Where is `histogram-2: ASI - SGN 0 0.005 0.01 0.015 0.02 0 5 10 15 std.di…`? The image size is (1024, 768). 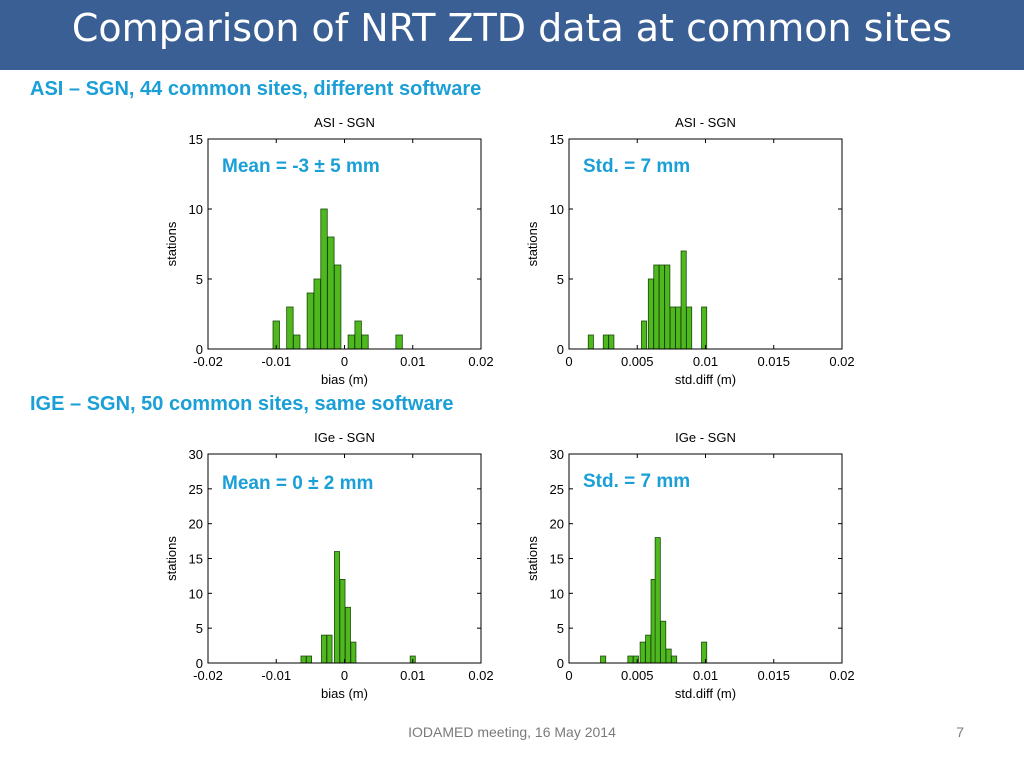
histogram-2: ASI - SGN 0 0.005 0.01 0.015 0.02 0 5 10 15 std.di… is located at coordinates (690, 251).